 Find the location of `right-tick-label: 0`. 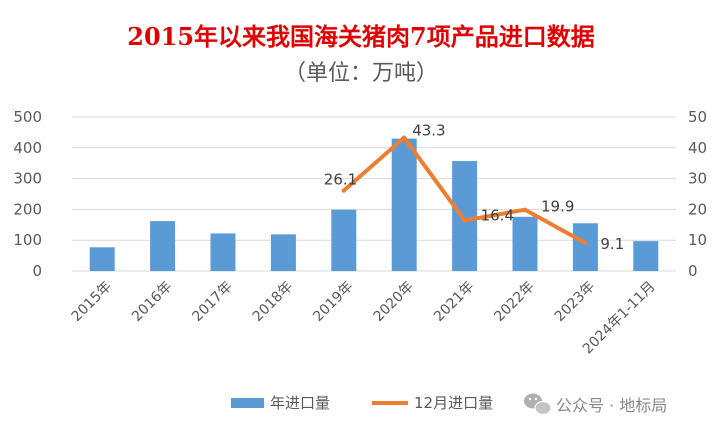

right-tick-label: 0 is located at coordinates (693, 271).